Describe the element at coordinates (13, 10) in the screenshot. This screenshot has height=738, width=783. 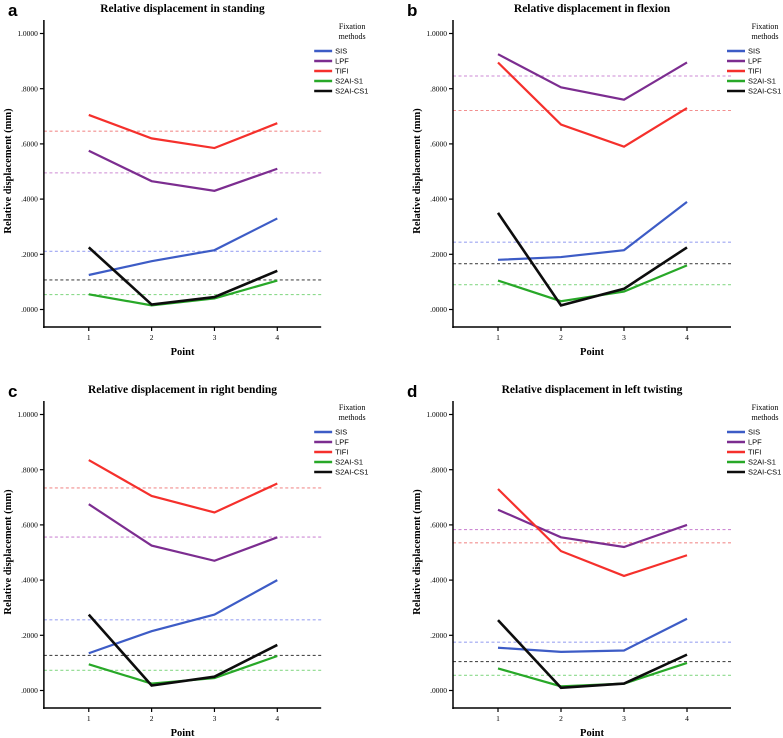
I see `panel-letter: a` at that location.